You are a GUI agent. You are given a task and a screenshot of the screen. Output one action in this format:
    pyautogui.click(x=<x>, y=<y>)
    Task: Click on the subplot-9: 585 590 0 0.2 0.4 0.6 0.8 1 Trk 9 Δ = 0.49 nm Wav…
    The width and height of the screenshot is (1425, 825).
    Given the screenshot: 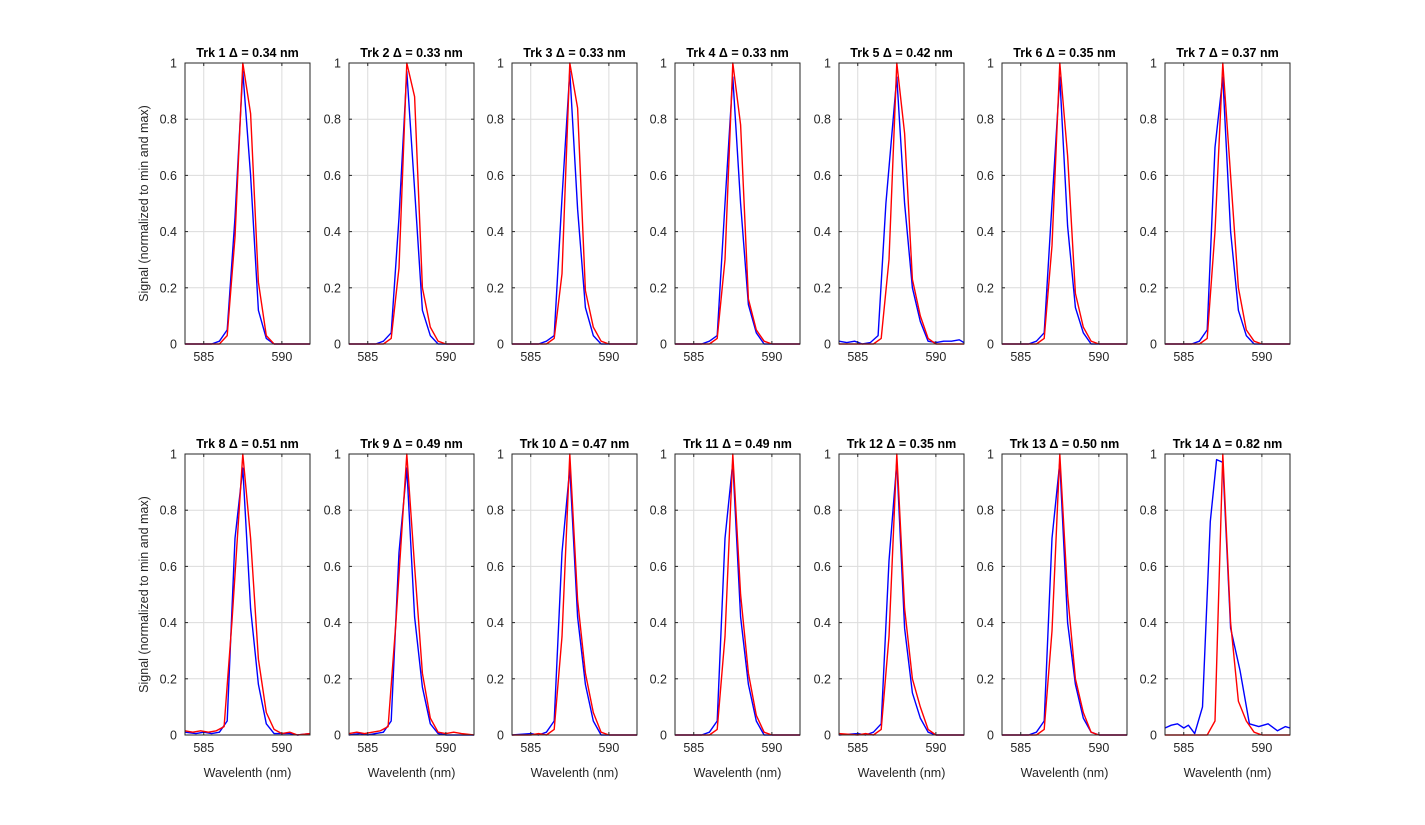 What is the action you would take?
    pyautogui.click(x=399, y=608)
    